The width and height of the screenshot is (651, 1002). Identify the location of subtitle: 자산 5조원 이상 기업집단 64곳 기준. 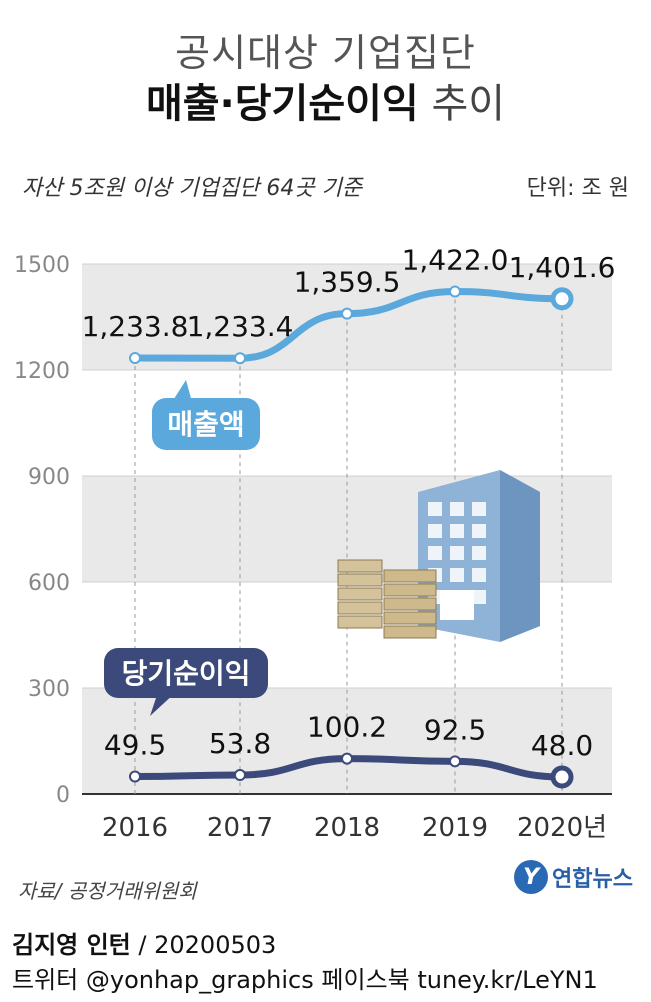
(192, 188).